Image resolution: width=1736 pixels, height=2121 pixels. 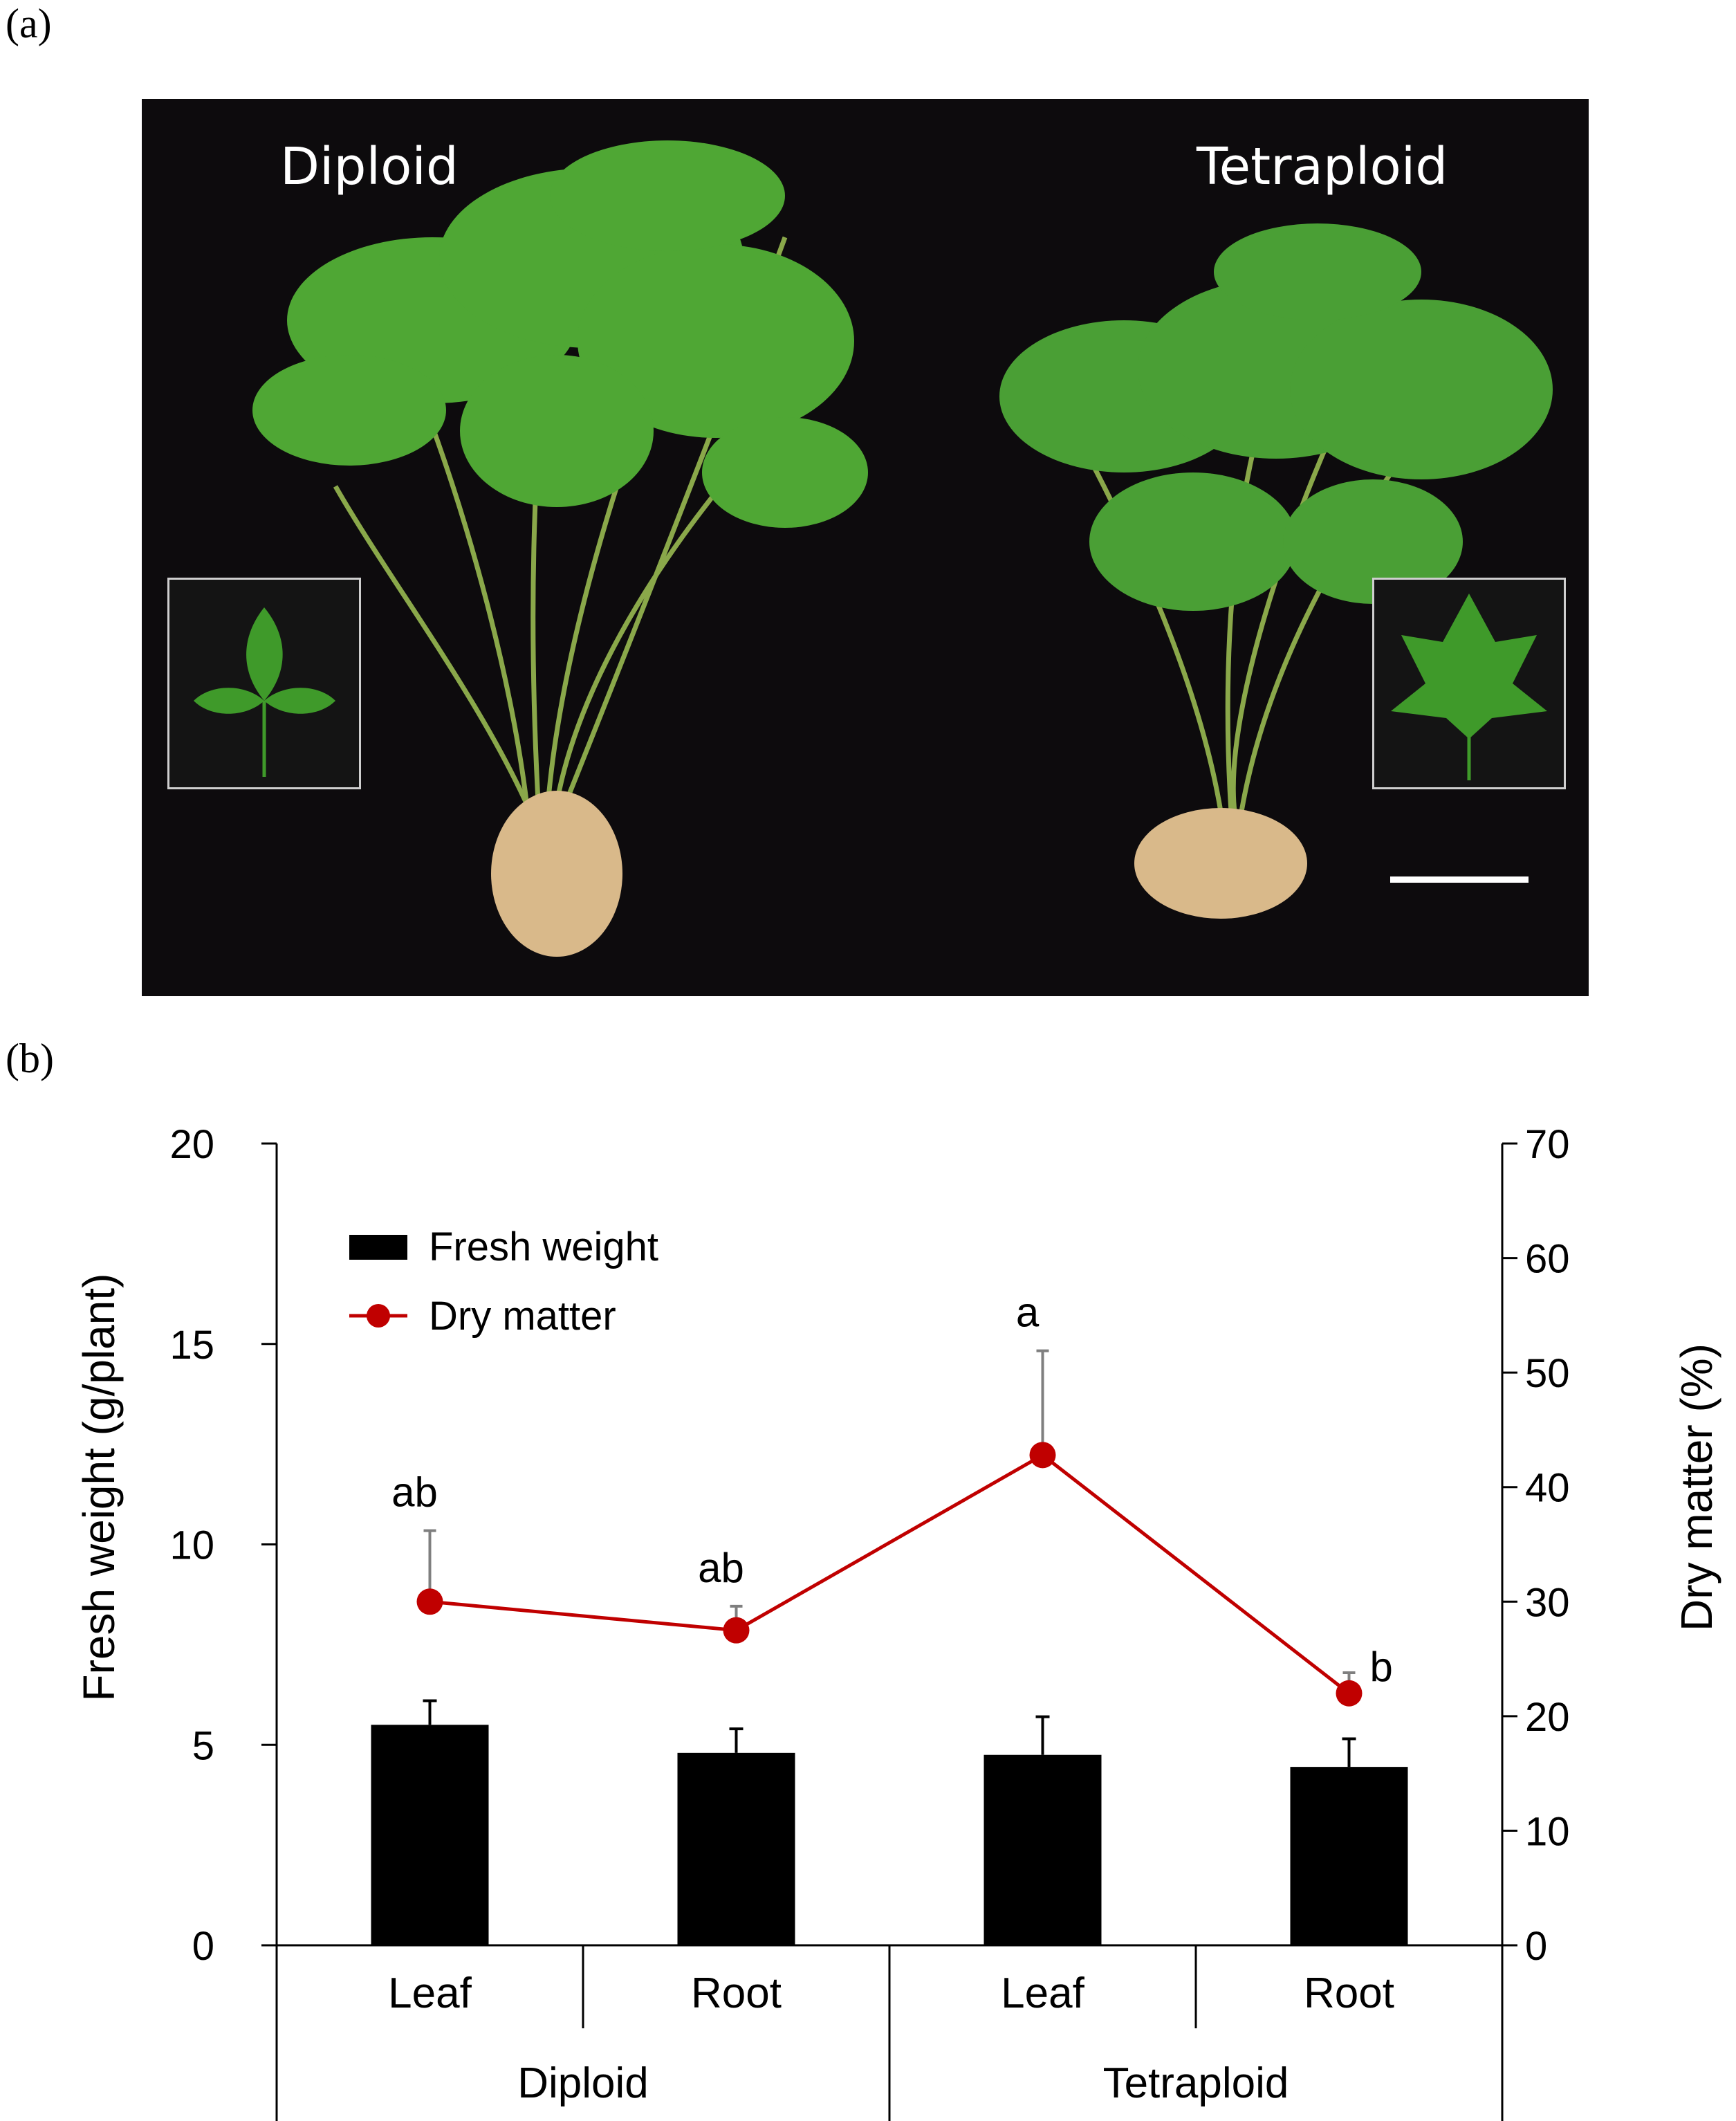 I want to click on y2-tick-label: 10, so click(x=1547, y=1831).